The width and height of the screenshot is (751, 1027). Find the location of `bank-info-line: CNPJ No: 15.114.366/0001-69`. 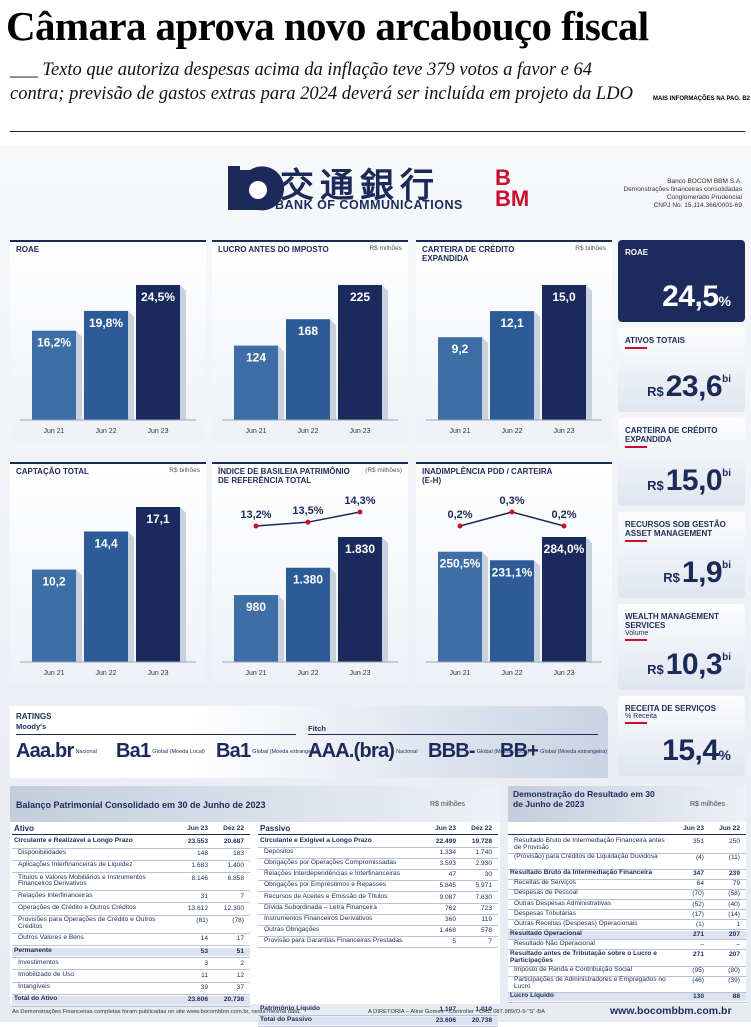

bank-info-line: CNPJ No: 15.114.366/0001-69 is located at coordinates (697, 205).